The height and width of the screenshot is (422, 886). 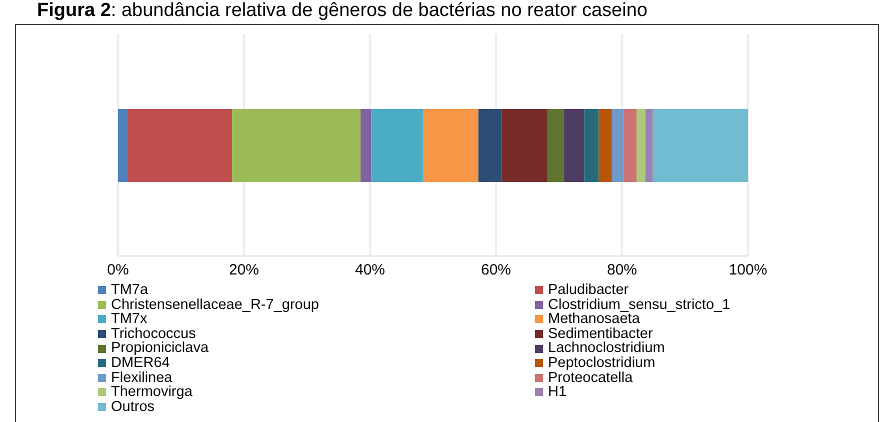 What do you see at coordinates (133, 406) in the screenshot?
I see `legend-label: Outros` at bounding box center [133, 406].